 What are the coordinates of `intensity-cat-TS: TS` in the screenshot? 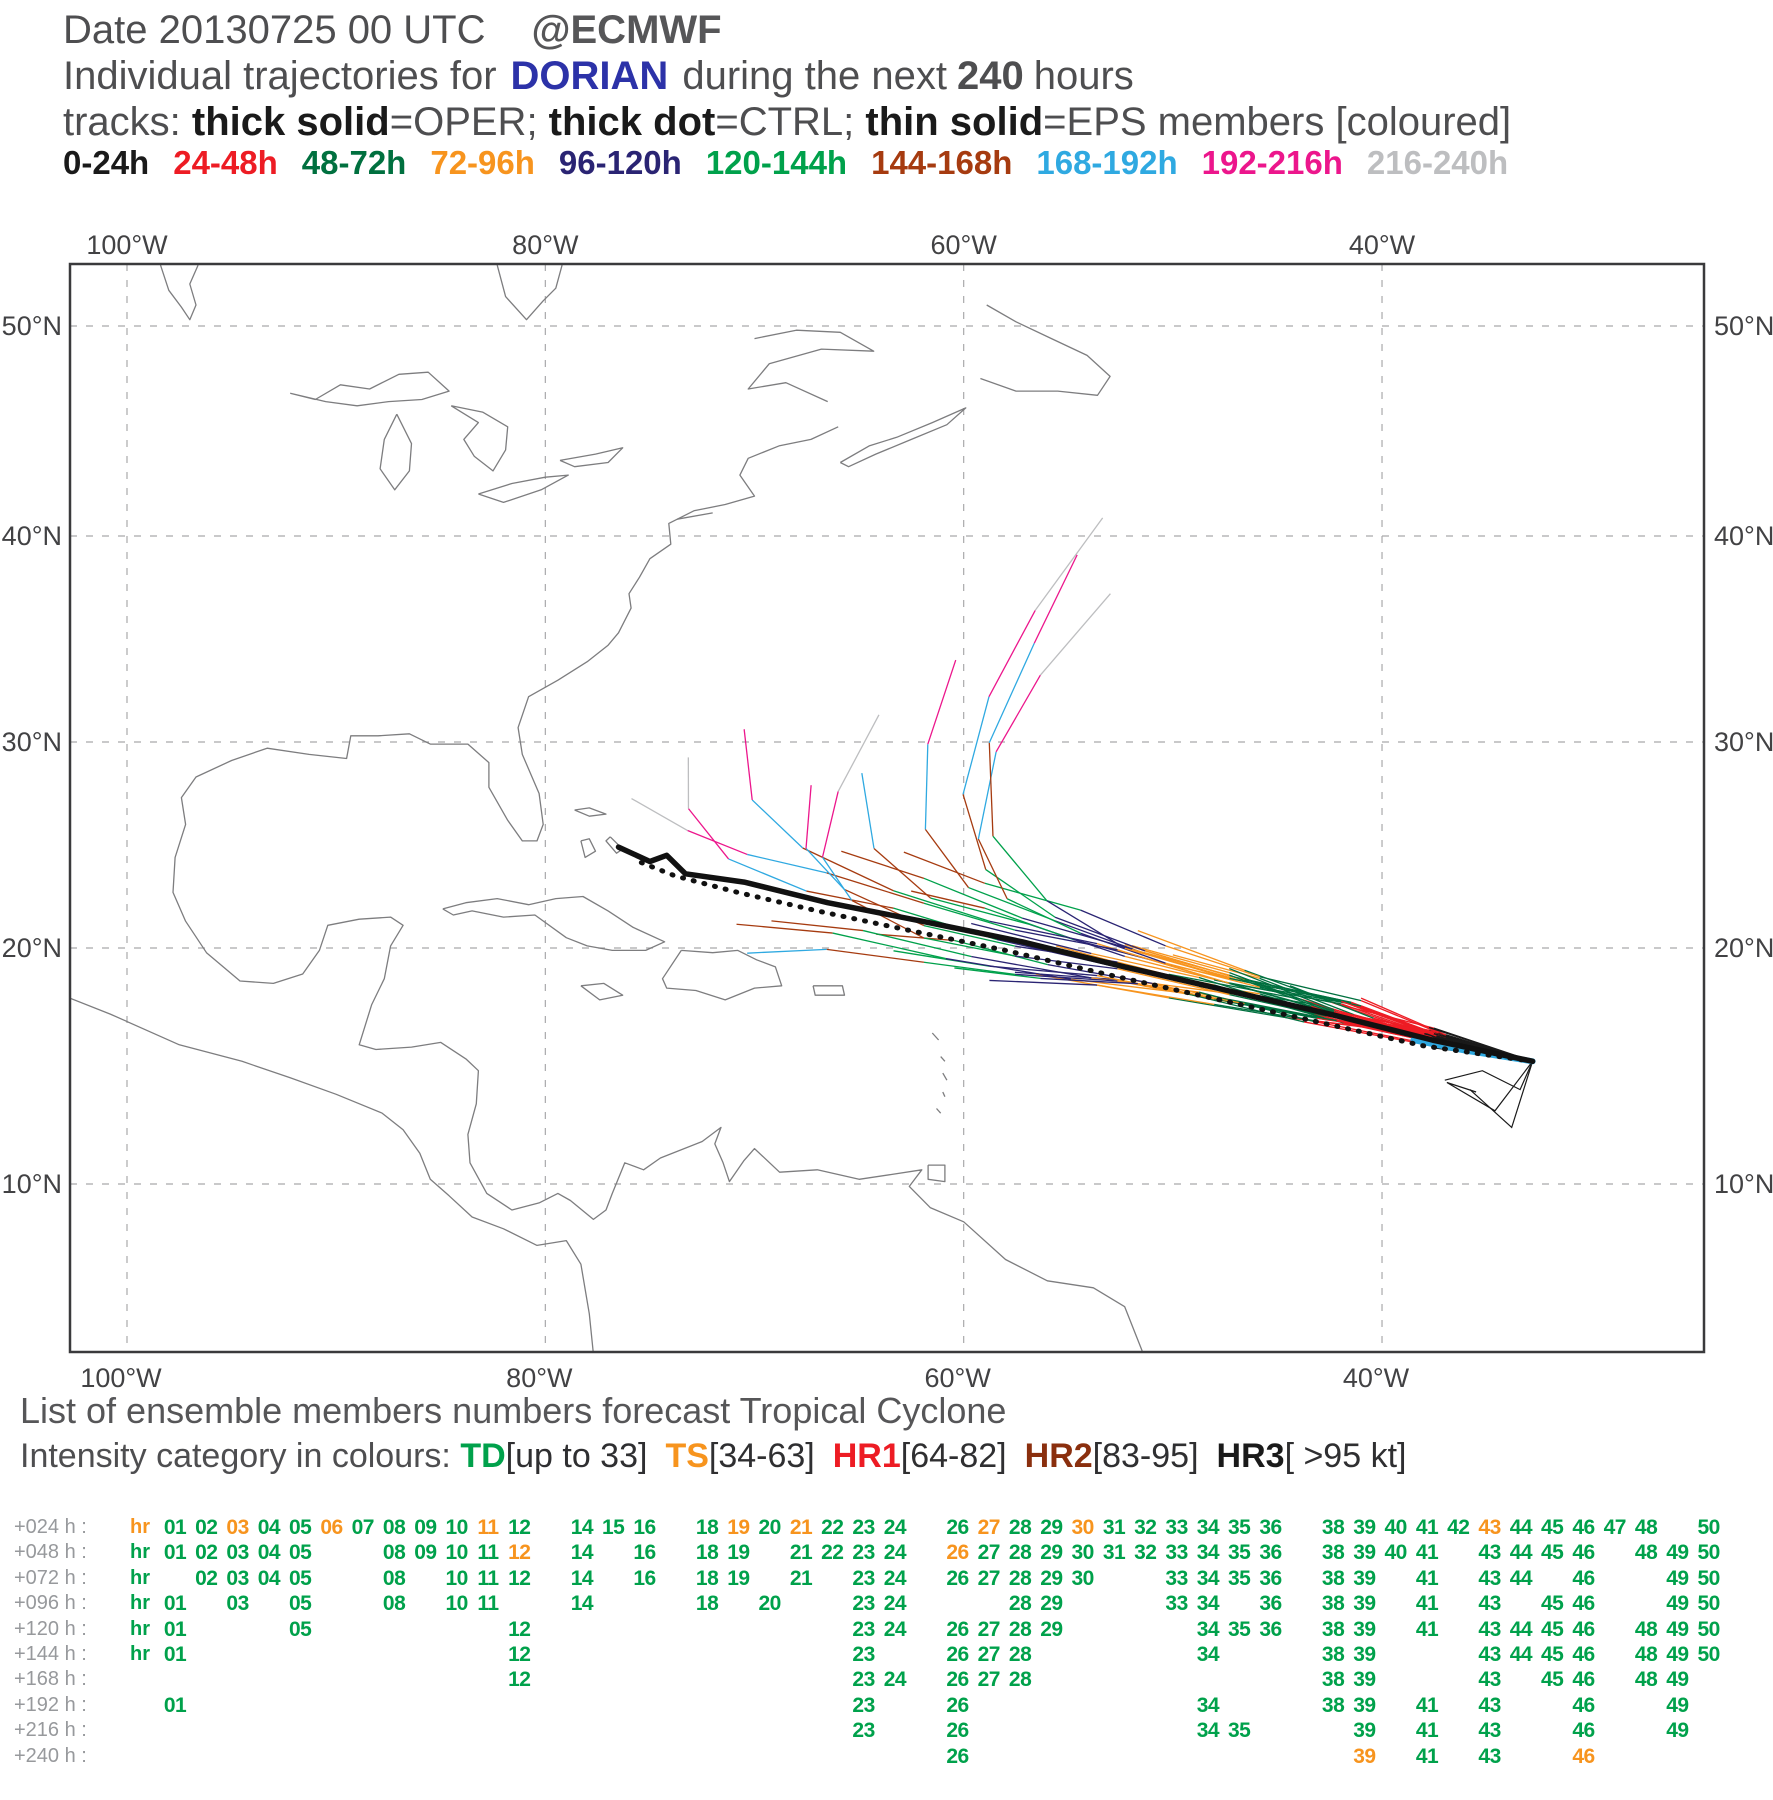 It's located at (687, 1456).